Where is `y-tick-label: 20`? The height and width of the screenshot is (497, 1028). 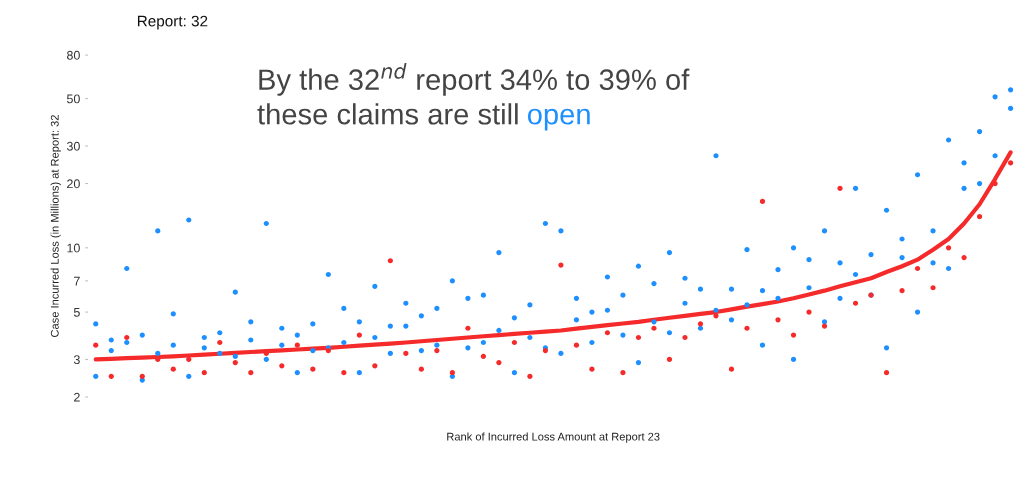
y-tick-label: 20 is located at coordinates (73, 184).